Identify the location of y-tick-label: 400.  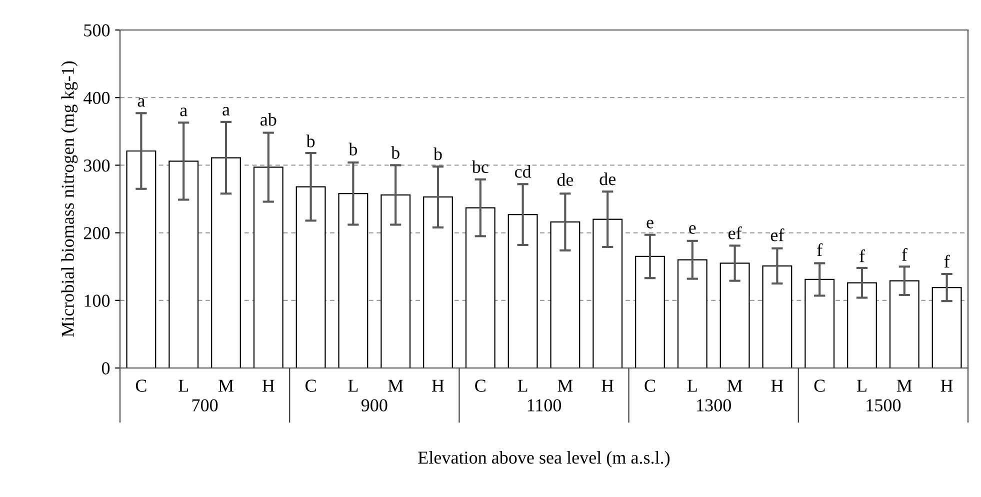
(97, 98).